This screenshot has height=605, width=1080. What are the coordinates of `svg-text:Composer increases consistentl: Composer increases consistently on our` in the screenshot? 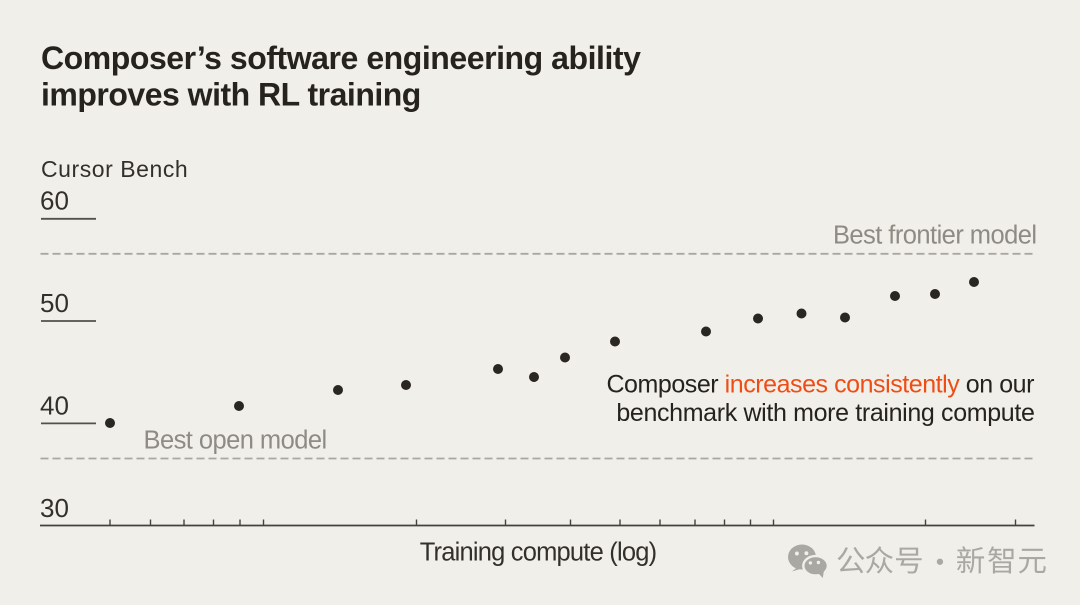 It's located at (820, 385).